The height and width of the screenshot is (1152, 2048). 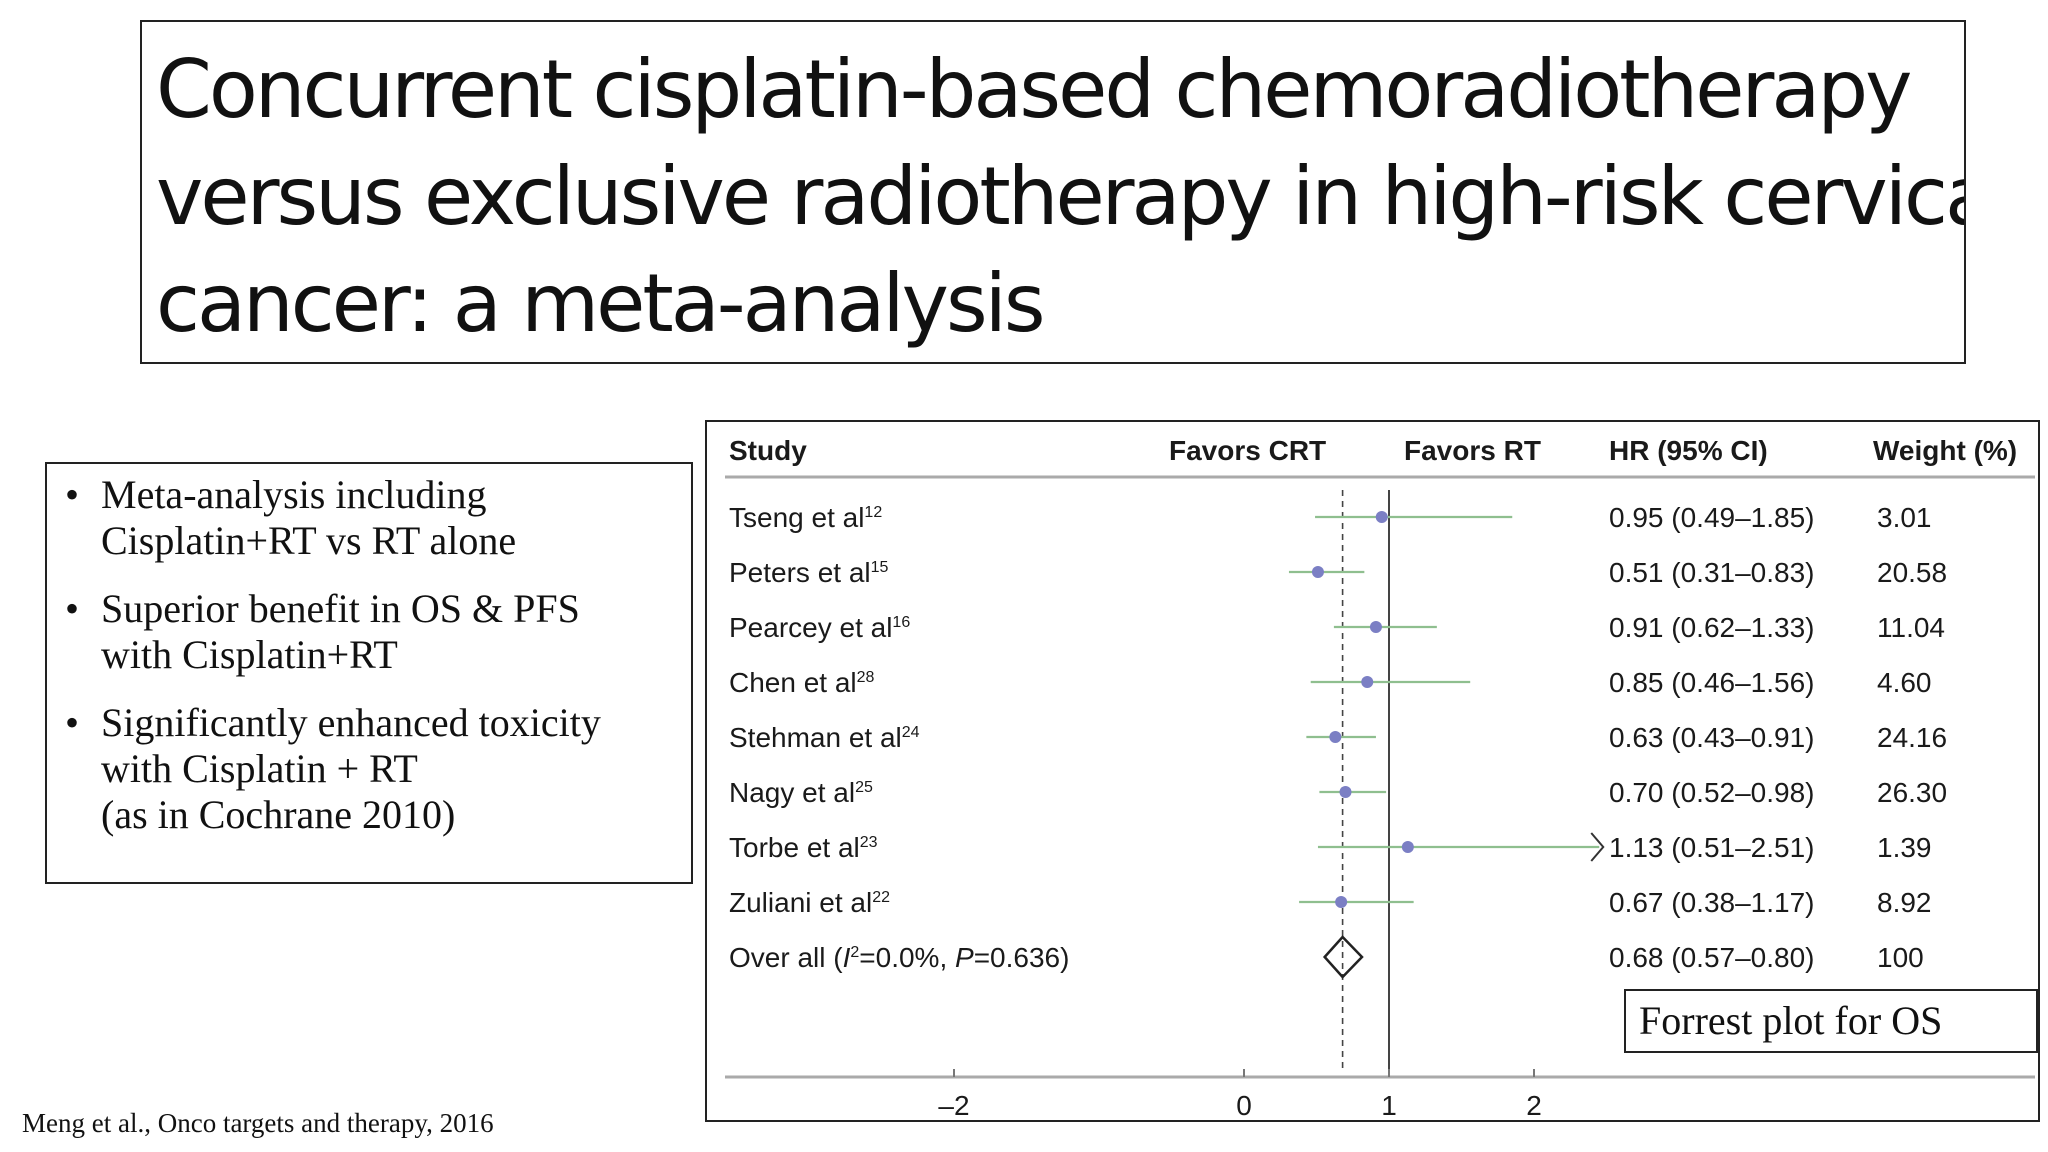 What do you see at coordinates (1712, 737) in the screenshot?
I see `hr-value: 0.63 (0.43–0.91)` at bounding box center [1712, 737].